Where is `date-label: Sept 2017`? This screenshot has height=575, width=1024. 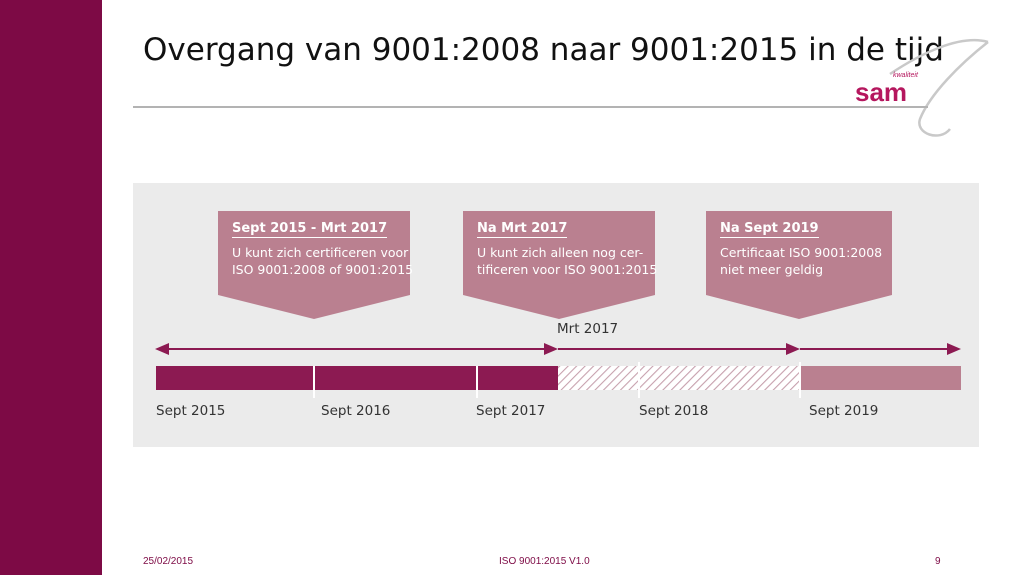 date-label: Sept 2017 is located at coordinates (511, 411).